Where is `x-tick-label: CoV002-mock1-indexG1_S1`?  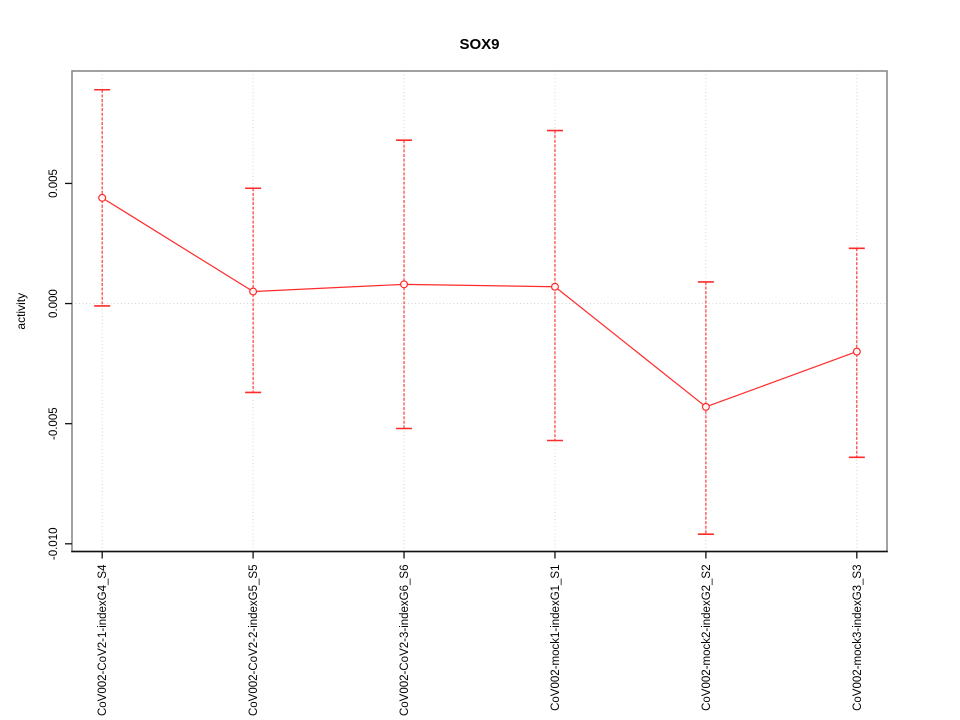
x-tick-label: CoV002-mock1-indexG1_S1 is located at coordinates (556, 638).